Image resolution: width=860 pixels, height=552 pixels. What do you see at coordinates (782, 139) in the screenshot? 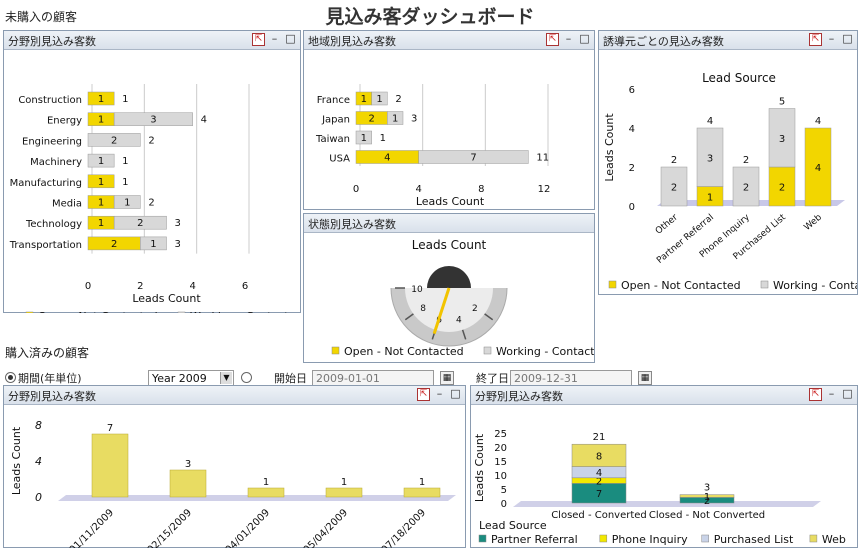
I see `bar-value-label: 3` at bounding box center [782, 139].